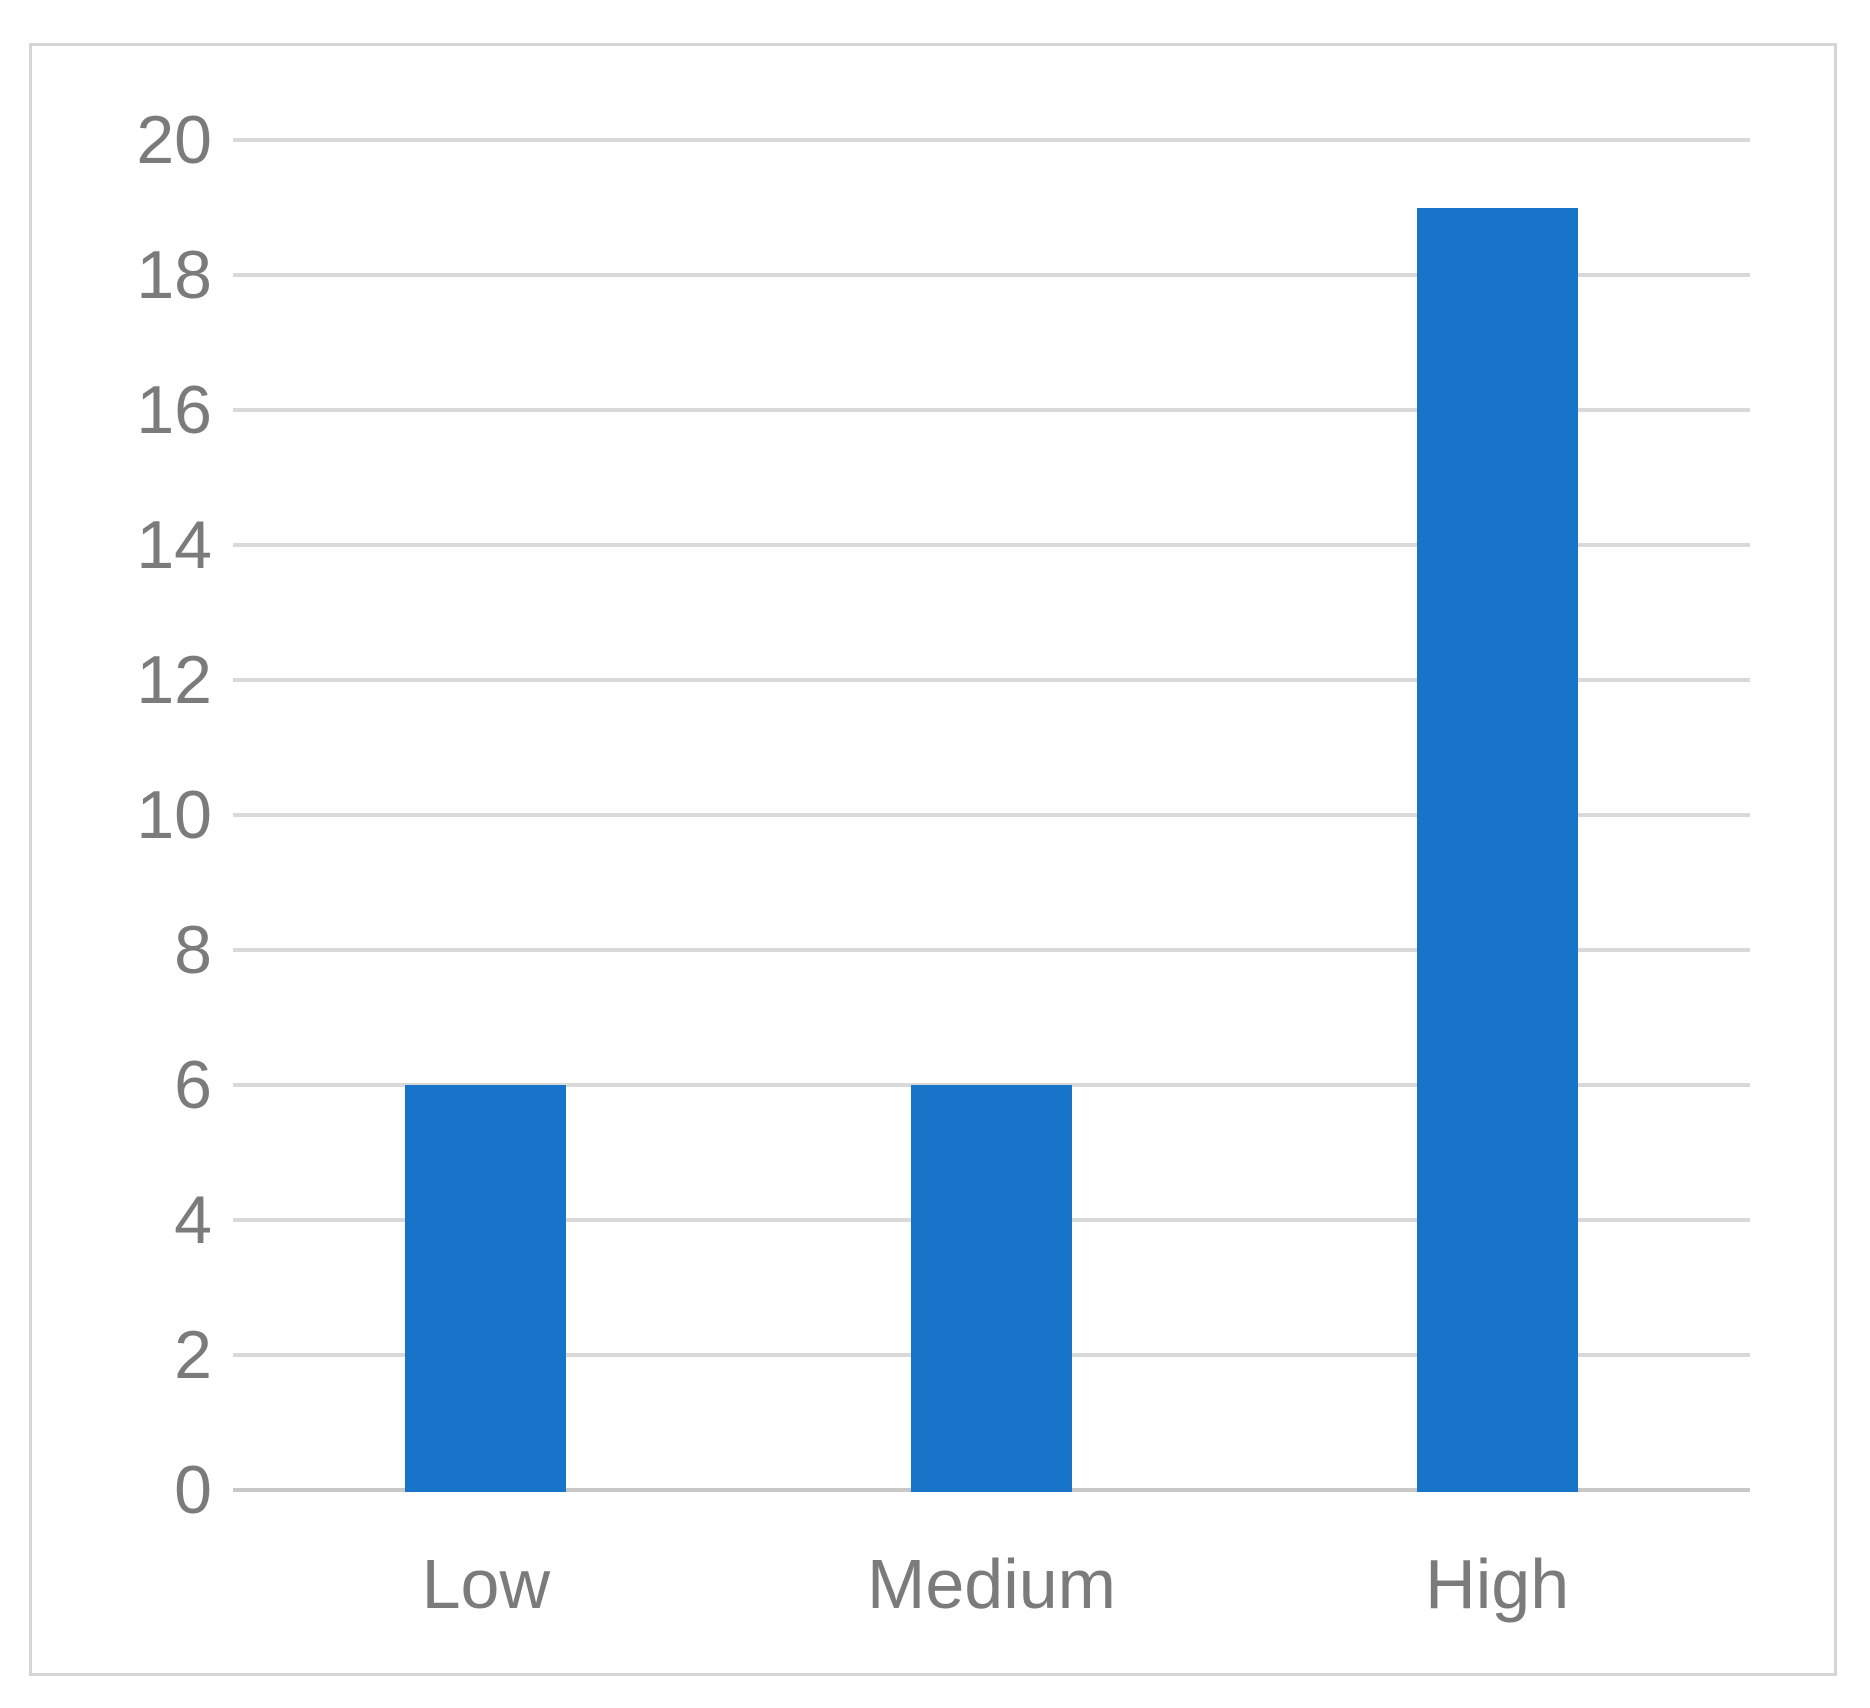 The height and width of the screenshot is (1708, 1870). What do you see at coordinates (193, 950) in the screenshot?
I see `y-tick-label-8: 8` at bounding box center [193, 950].